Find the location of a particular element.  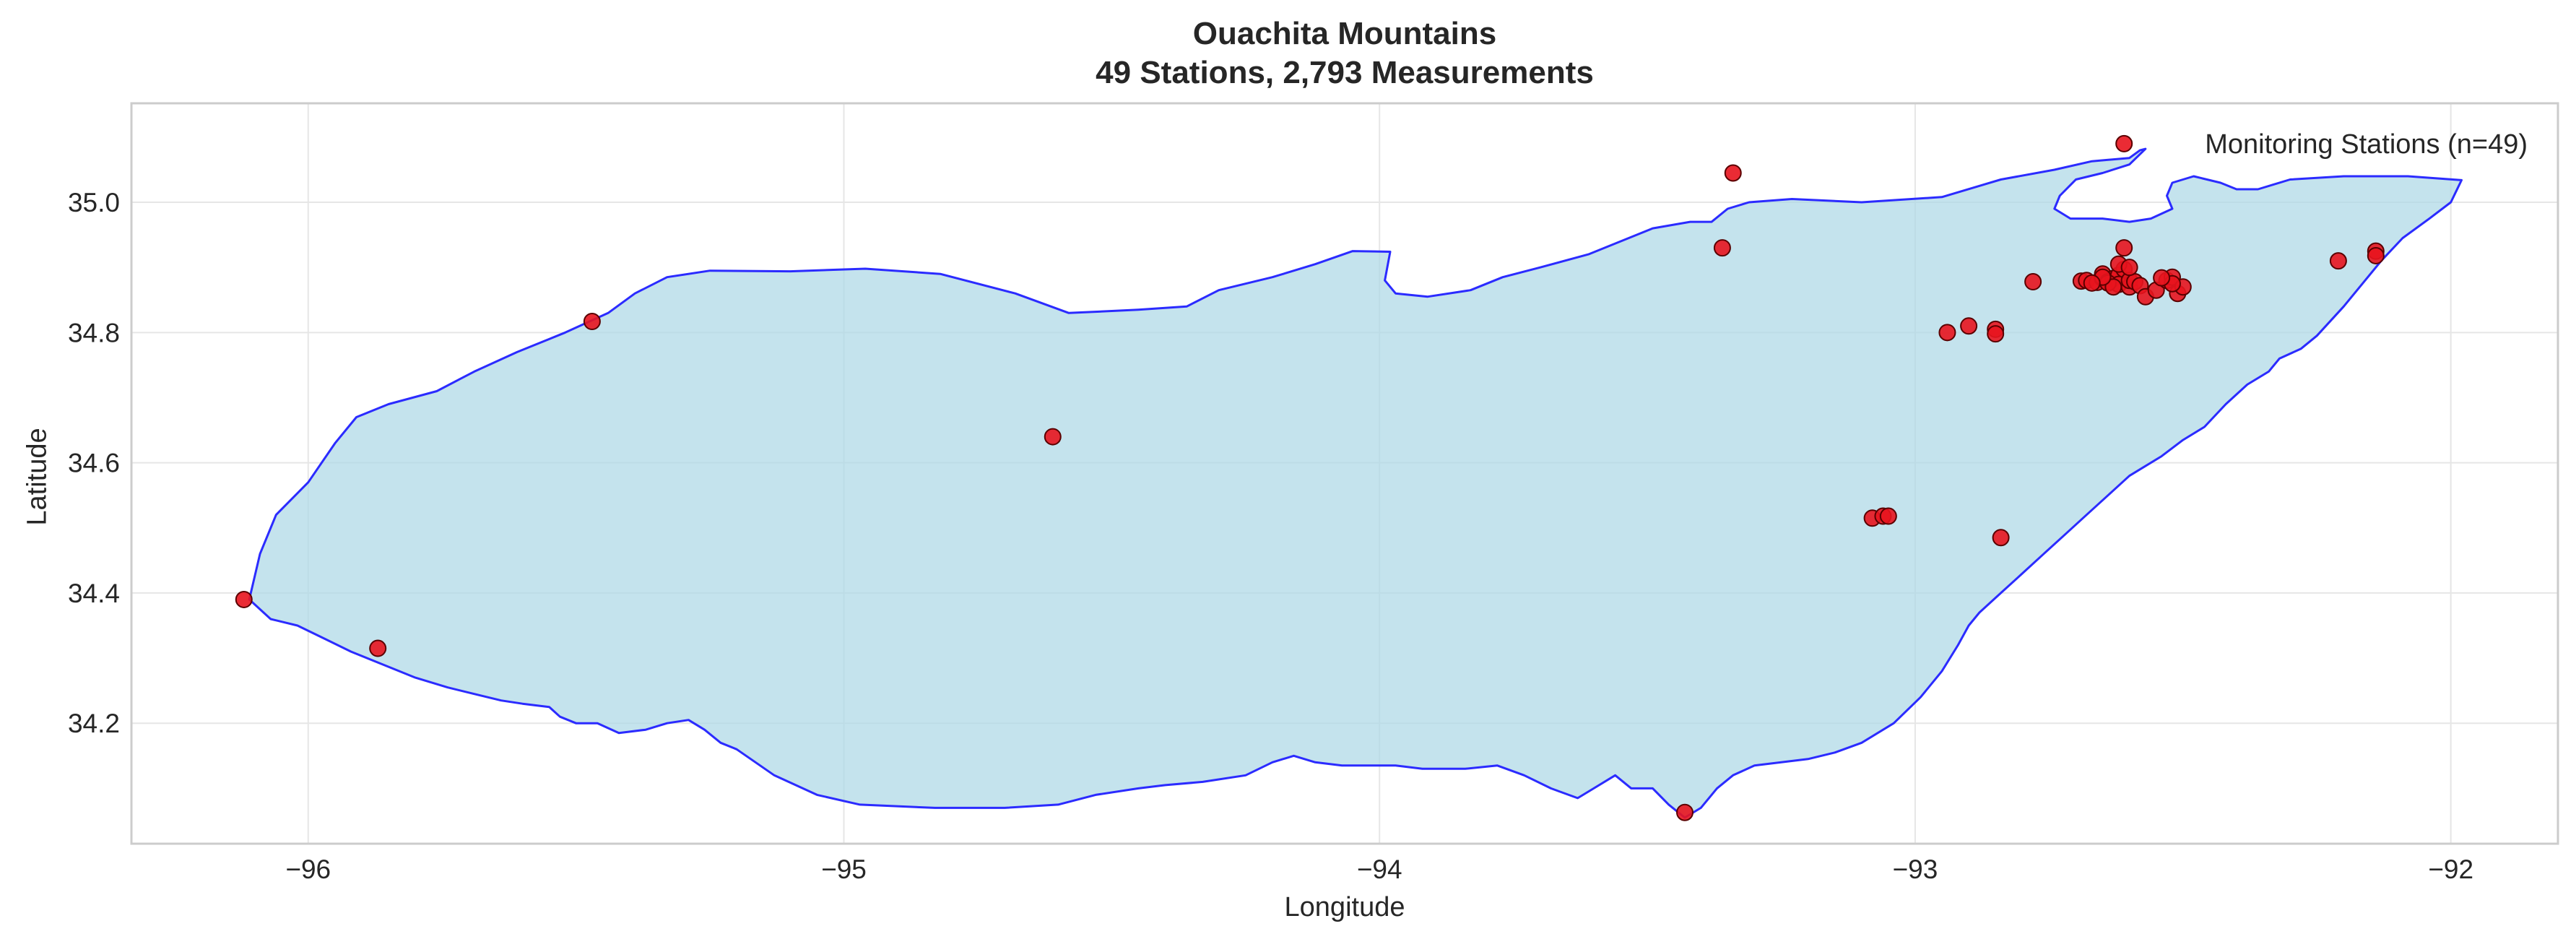

legend: Monitoring Stations (n=49) is located at coordinates (2366, 144).